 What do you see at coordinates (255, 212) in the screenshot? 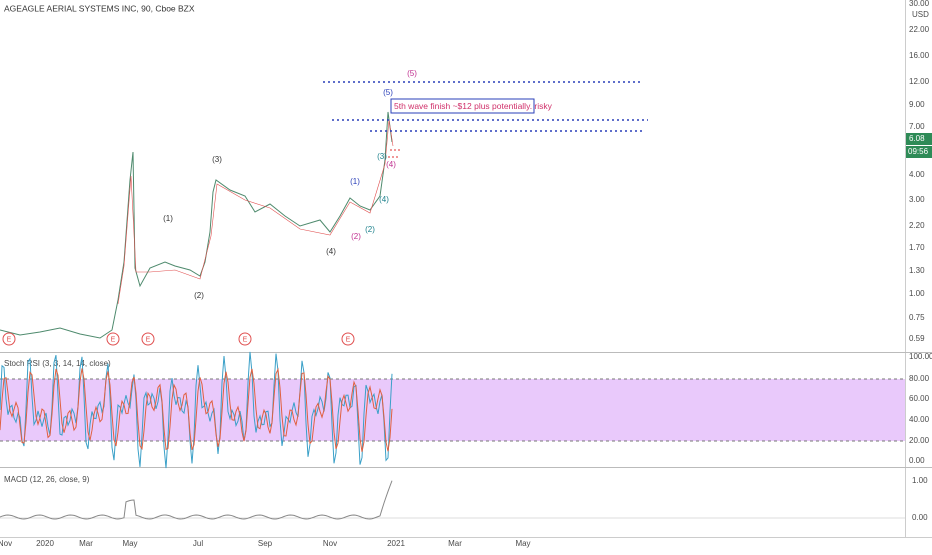
I see `price-path-red` at bounding box center [255, 212].